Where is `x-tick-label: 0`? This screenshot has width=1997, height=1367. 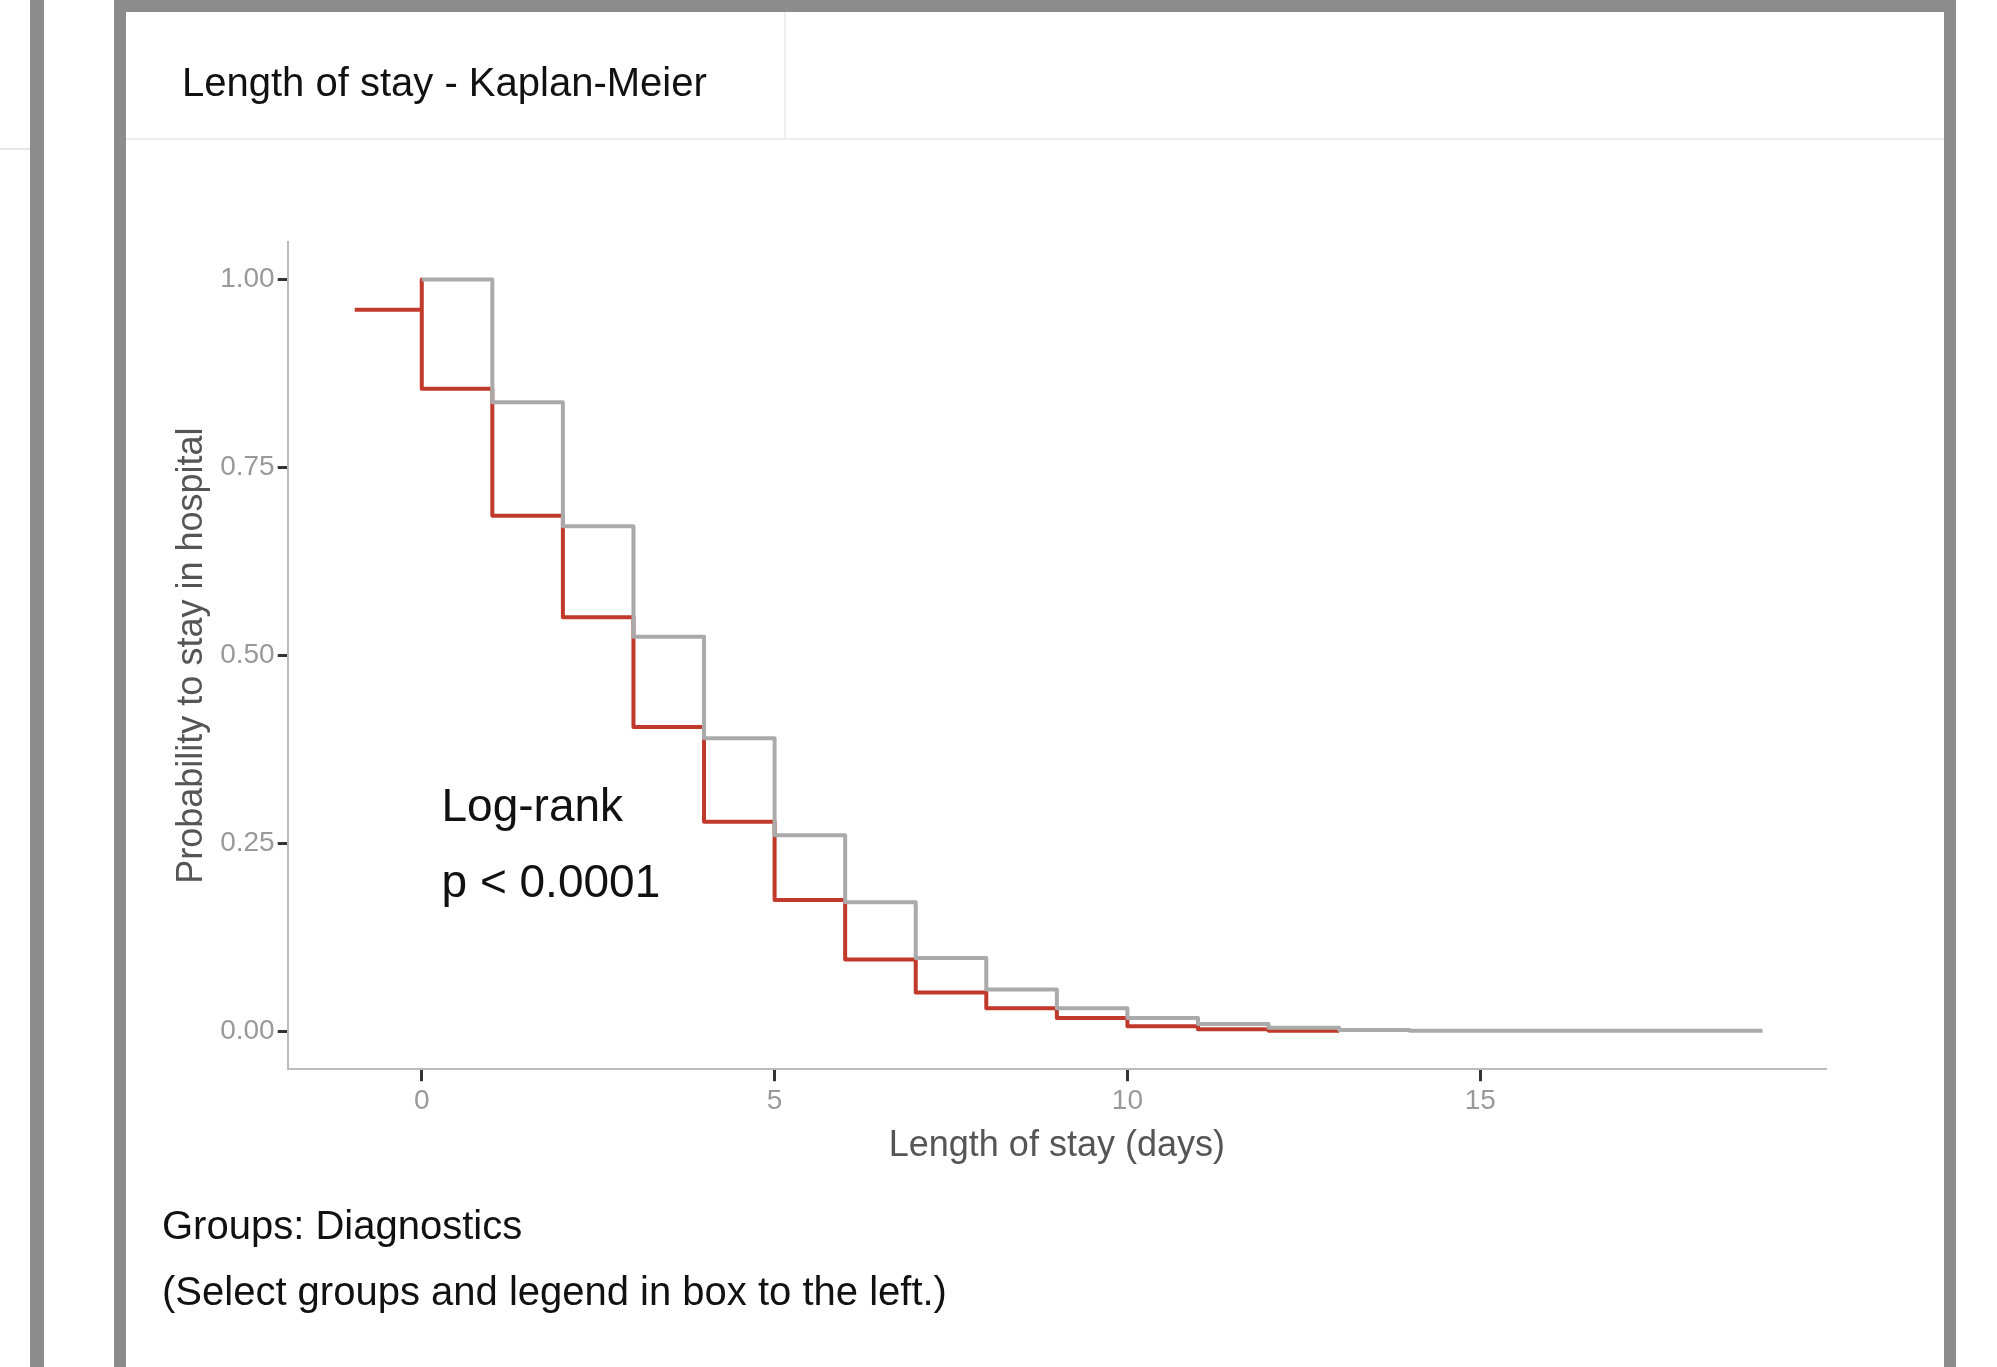 x-tick-label: 0 is located at coordinates (421, 1099).